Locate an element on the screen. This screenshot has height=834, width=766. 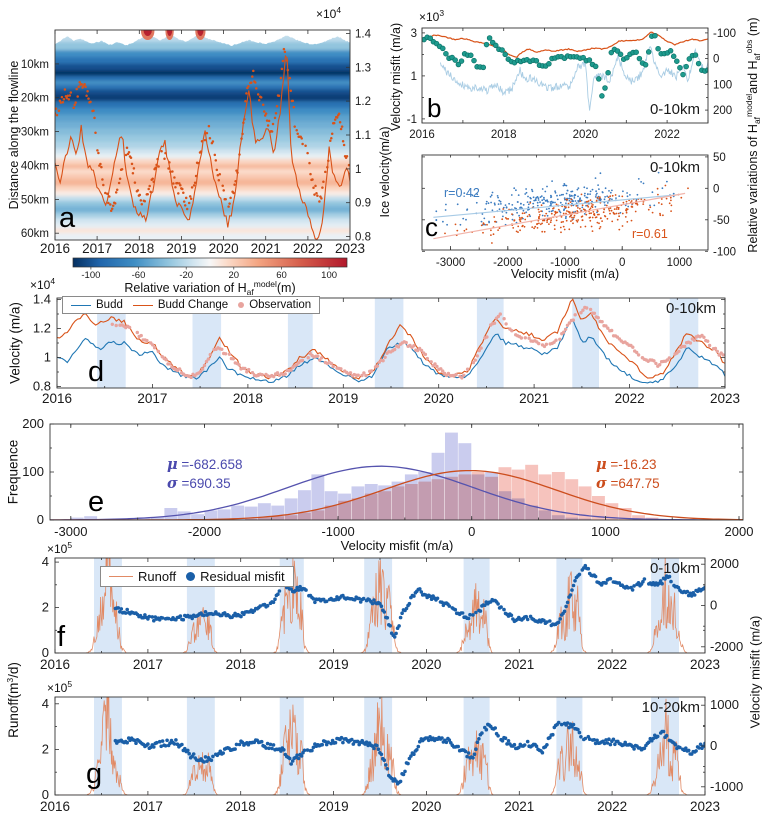
panel-g-letter: g is located at coordinates (94, 774).